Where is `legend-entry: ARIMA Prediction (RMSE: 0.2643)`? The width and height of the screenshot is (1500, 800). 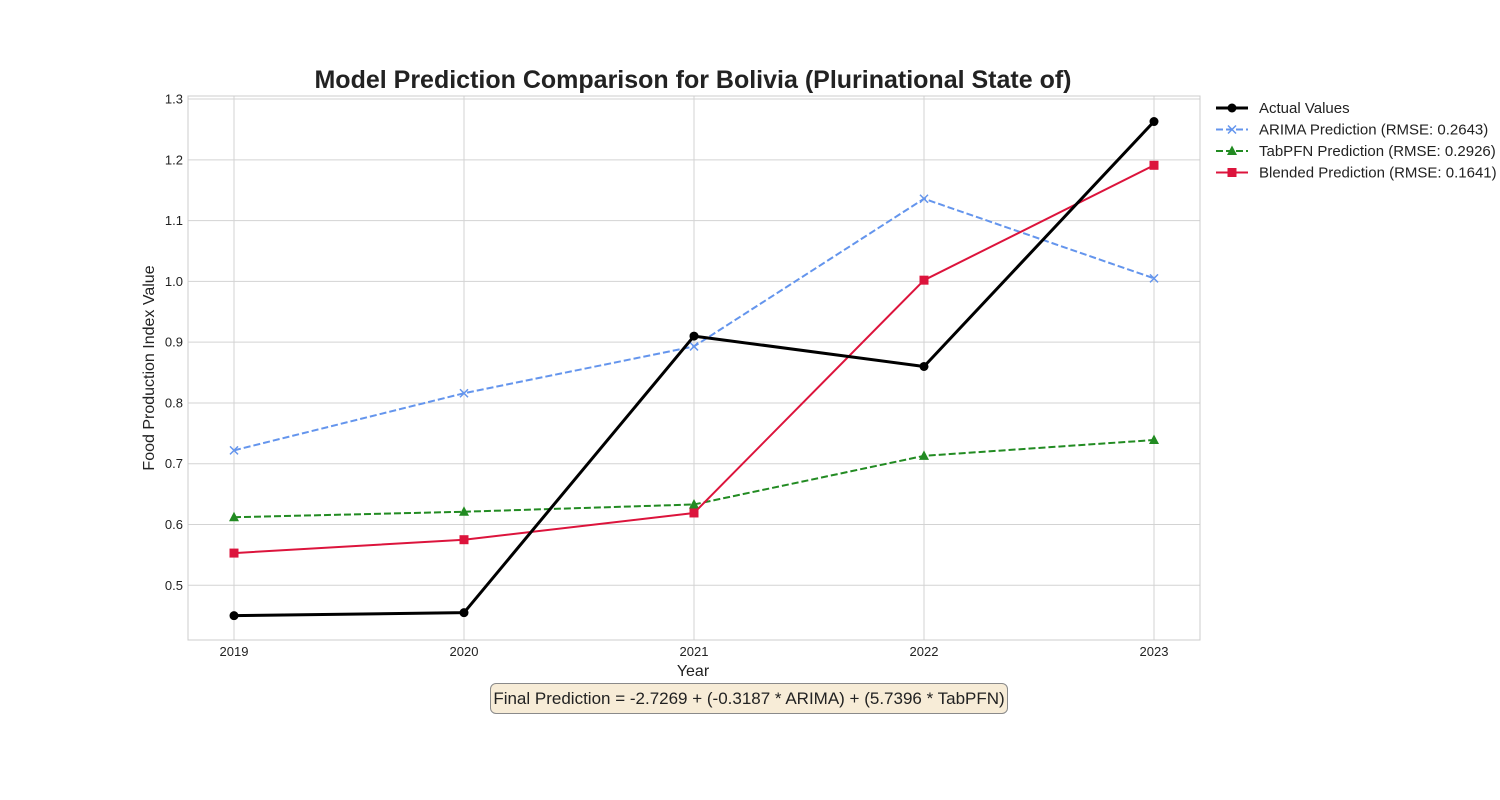
legend-entry: ARIMA Prediction (RMSE: 0.2643) is located at coordinates (1352, 130).